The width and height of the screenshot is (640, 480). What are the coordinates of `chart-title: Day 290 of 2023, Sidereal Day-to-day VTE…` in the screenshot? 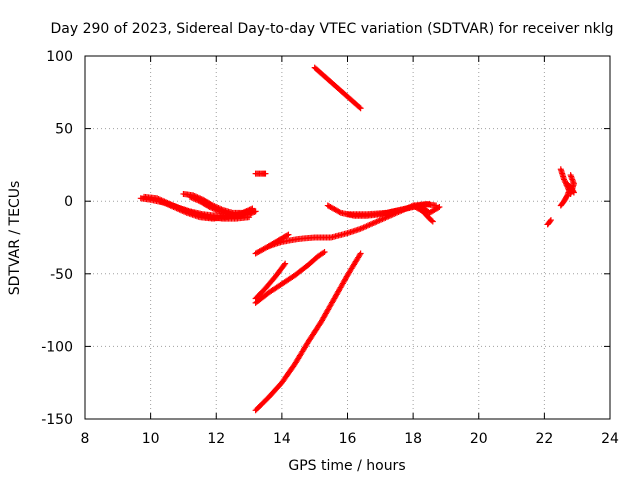 It's located at (332, 29).